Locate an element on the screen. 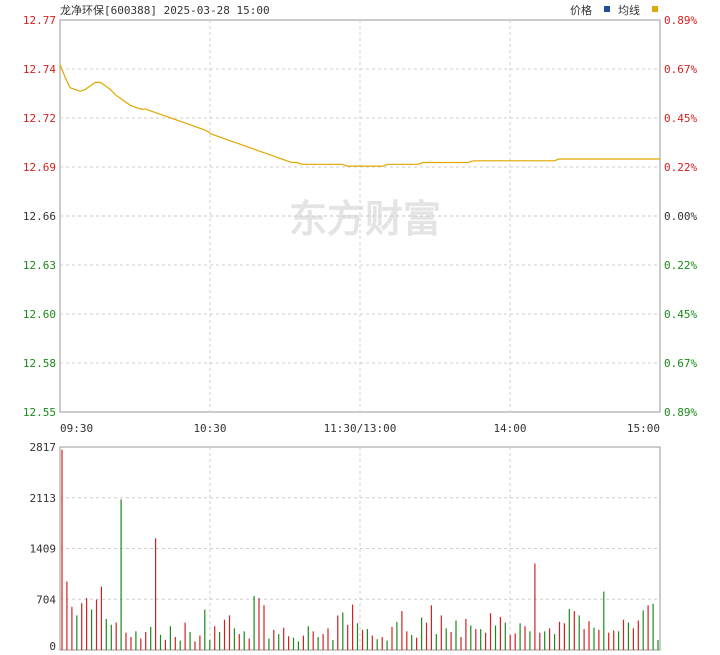  time-tick-label: 15:00 is located at coordinates (643, 428).